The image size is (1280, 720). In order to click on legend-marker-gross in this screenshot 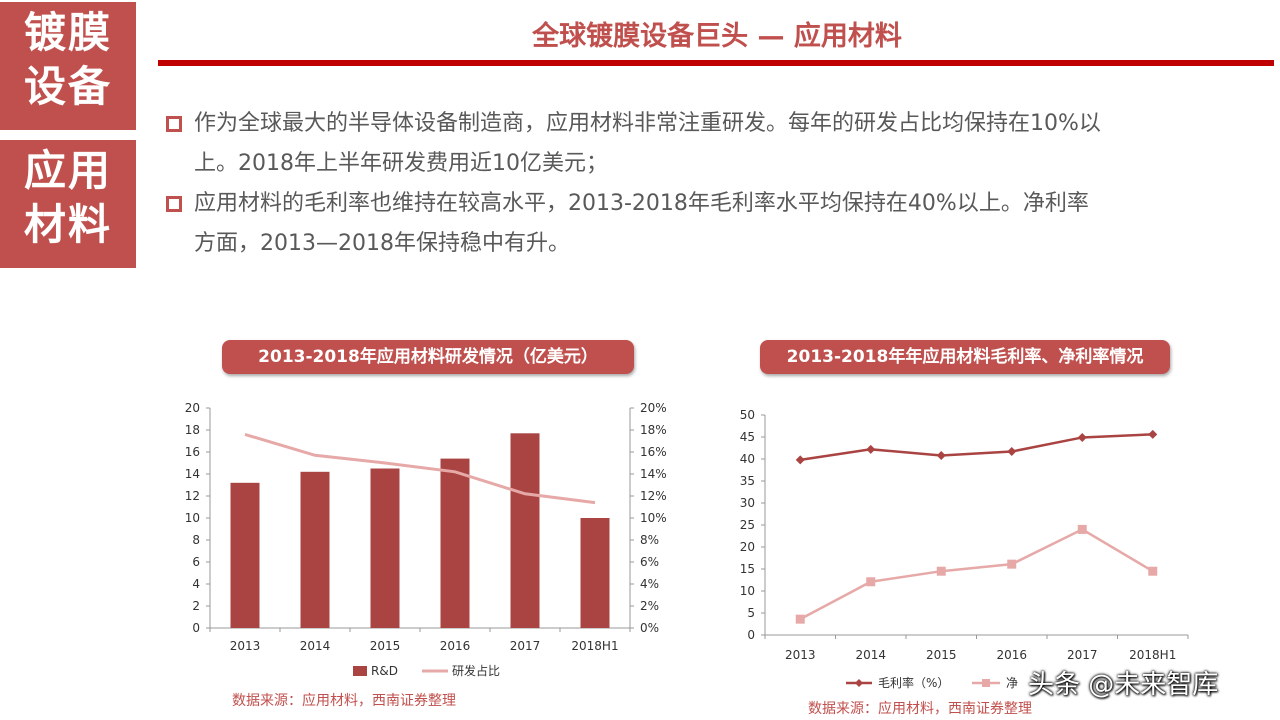, I will do `click(859, 683)`.